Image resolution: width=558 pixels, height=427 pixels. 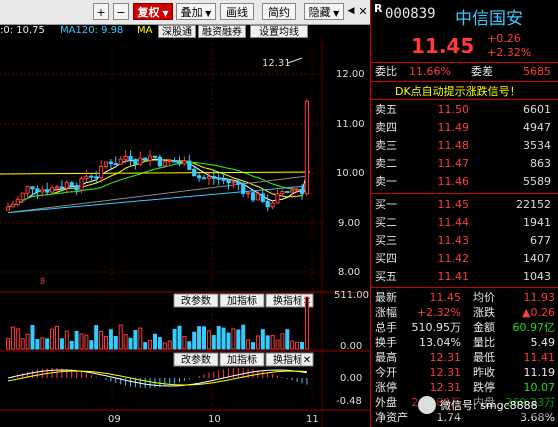 I want to click on macd-close-icon: ✕, so click(x=307, y=360).